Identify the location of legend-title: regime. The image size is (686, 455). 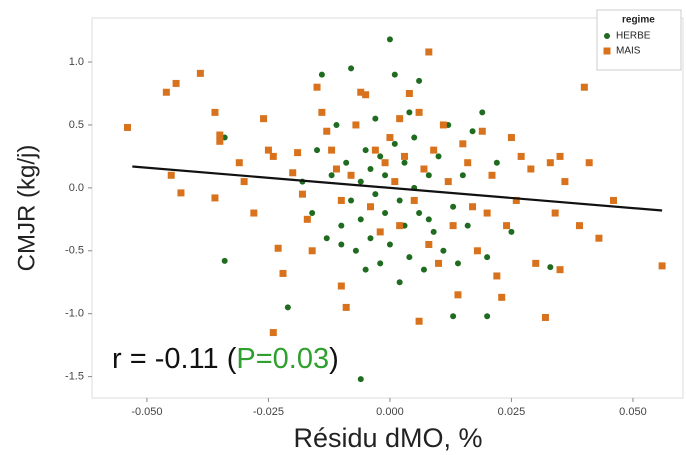
(638, 20).